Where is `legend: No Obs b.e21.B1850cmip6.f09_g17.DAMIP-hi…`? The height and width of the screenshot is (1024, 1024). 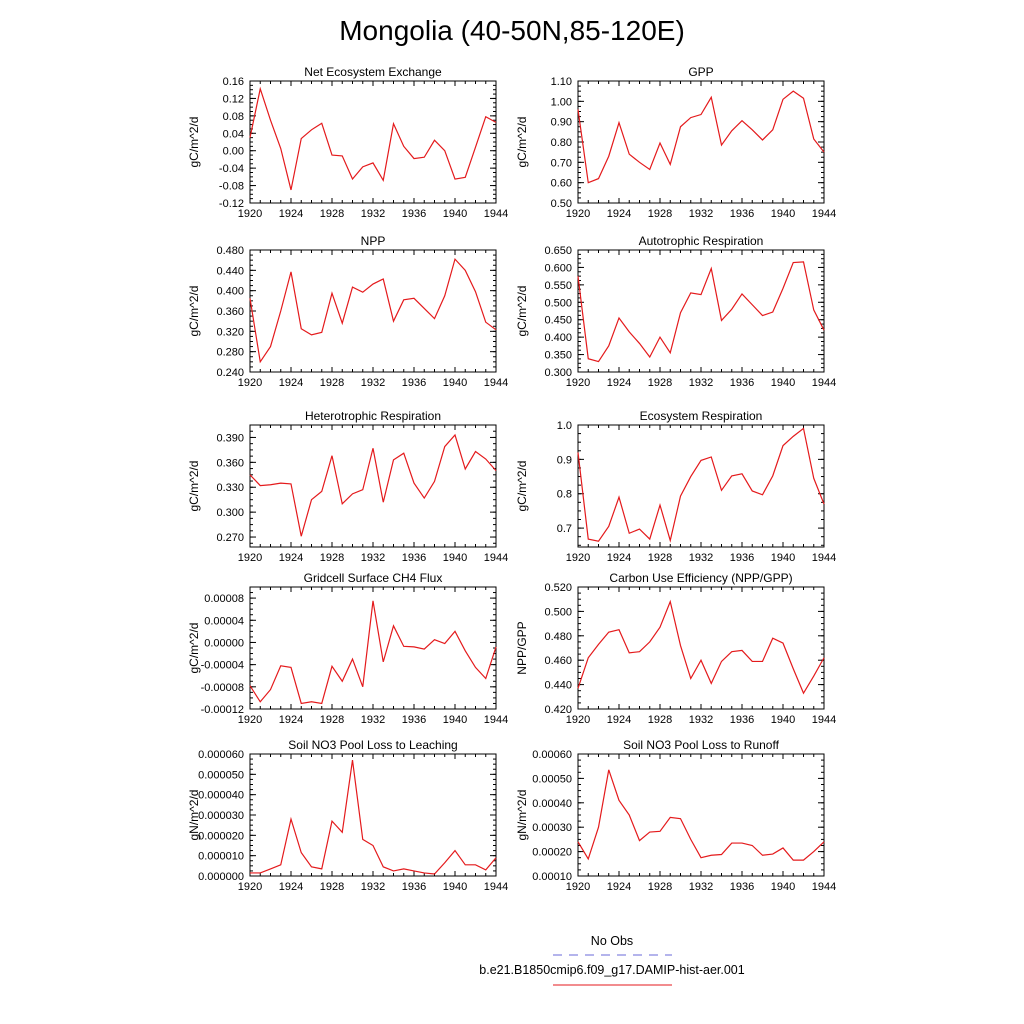 legend: No Obs b.e21.B1850cmip6.f09_g17.DAMIP-hi… is located at coordinates (612, 960).